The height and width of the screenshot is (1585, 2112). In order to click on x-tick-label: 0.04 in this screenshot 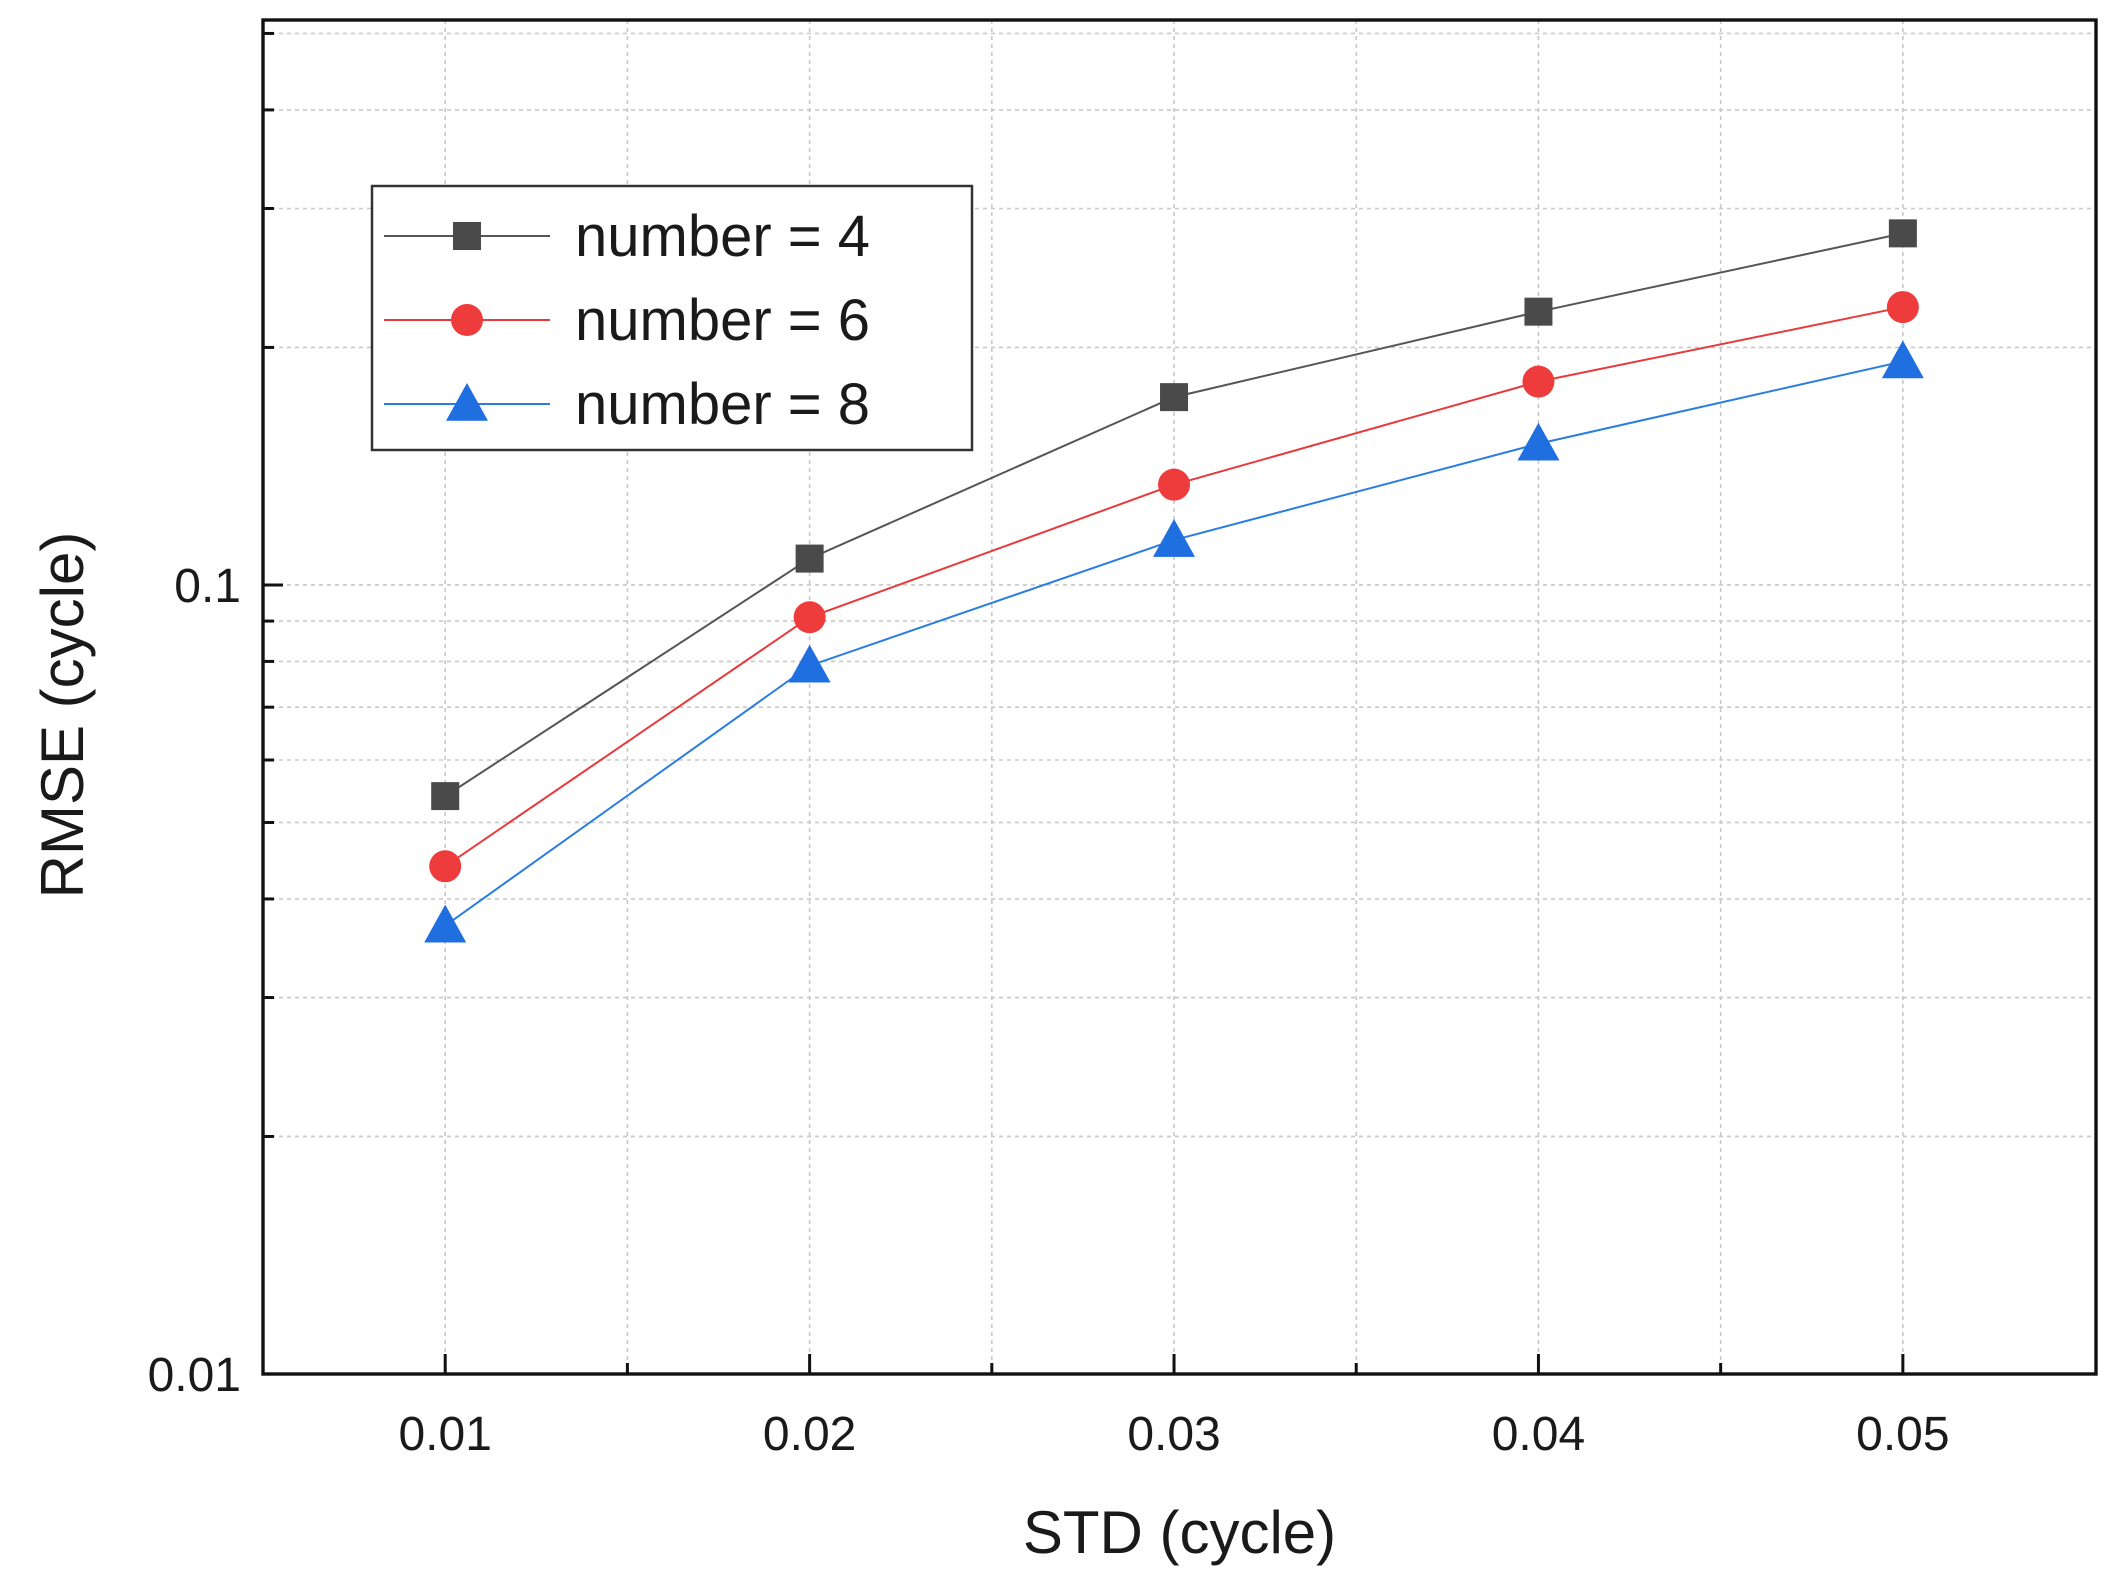, I will do `click(1538, 1434)`.